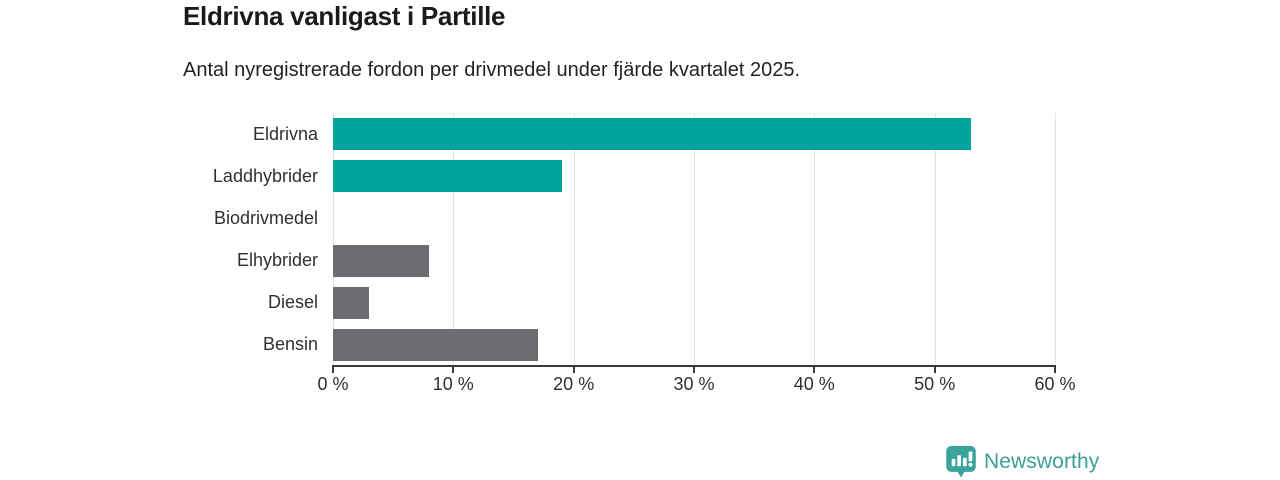 Image resolution: width=1280 pixels, height=480 pixels. What do you see at coordinates (453, 384) in the screenshot?
I see `x-axis-tick-label-10: 10 %` at bounding box center [453, 384].